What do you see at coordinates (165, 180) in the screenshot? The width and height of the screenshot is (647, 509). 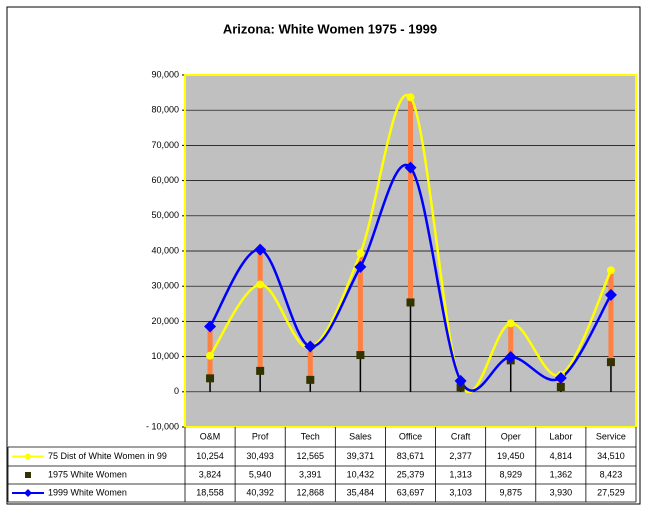 I see `y-tick-label: 60,000` at bounding box center [165, 180].